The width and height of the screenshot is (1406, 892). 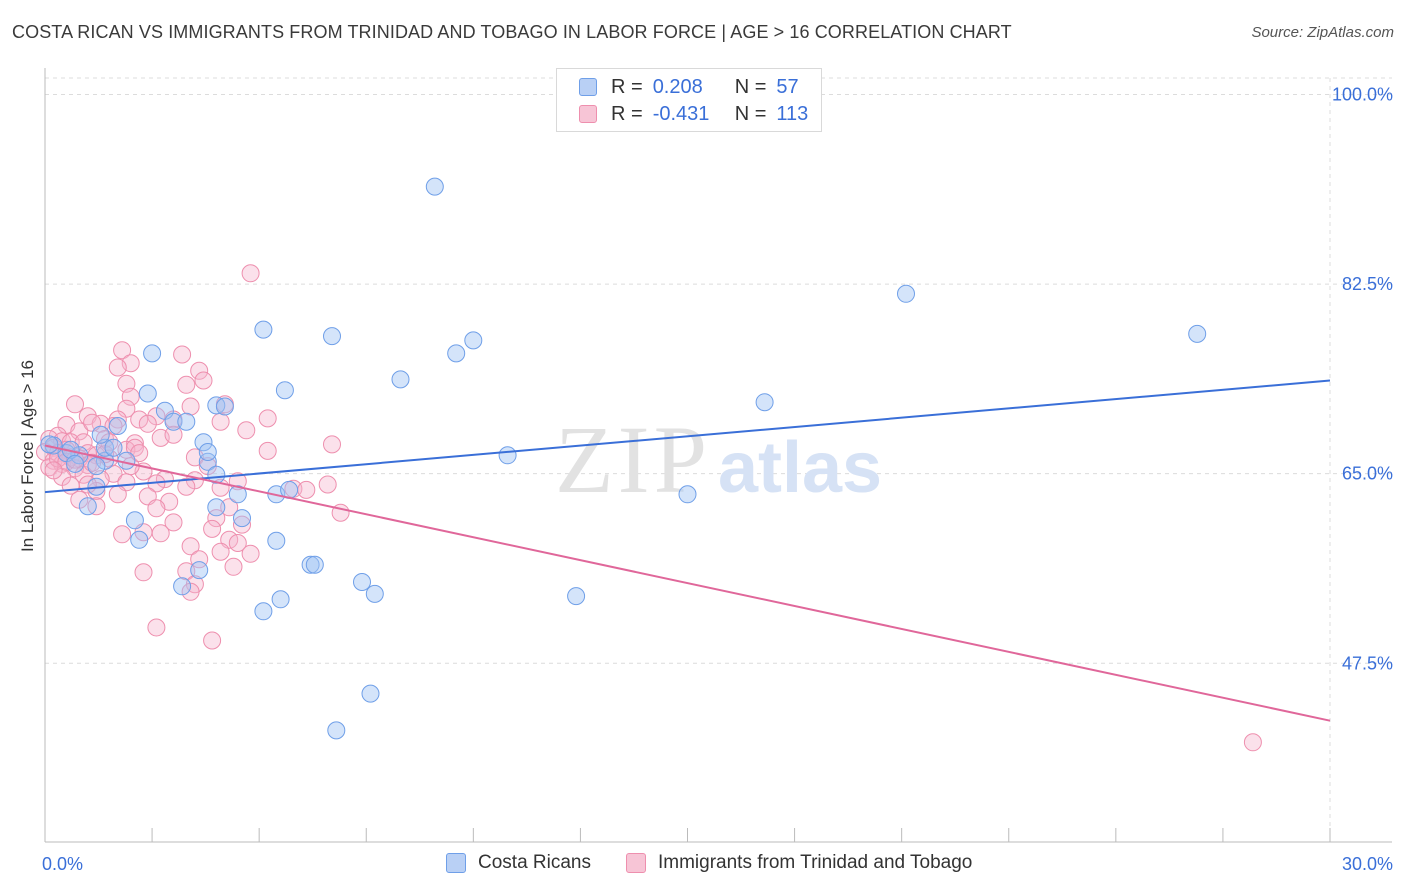 What do you see at coordinates (689, 100) in the screenshot?
I see `correlation-legend: R = 0.208 N = 57 R = -0.431 N = 113` at bounding box center [689, 100].